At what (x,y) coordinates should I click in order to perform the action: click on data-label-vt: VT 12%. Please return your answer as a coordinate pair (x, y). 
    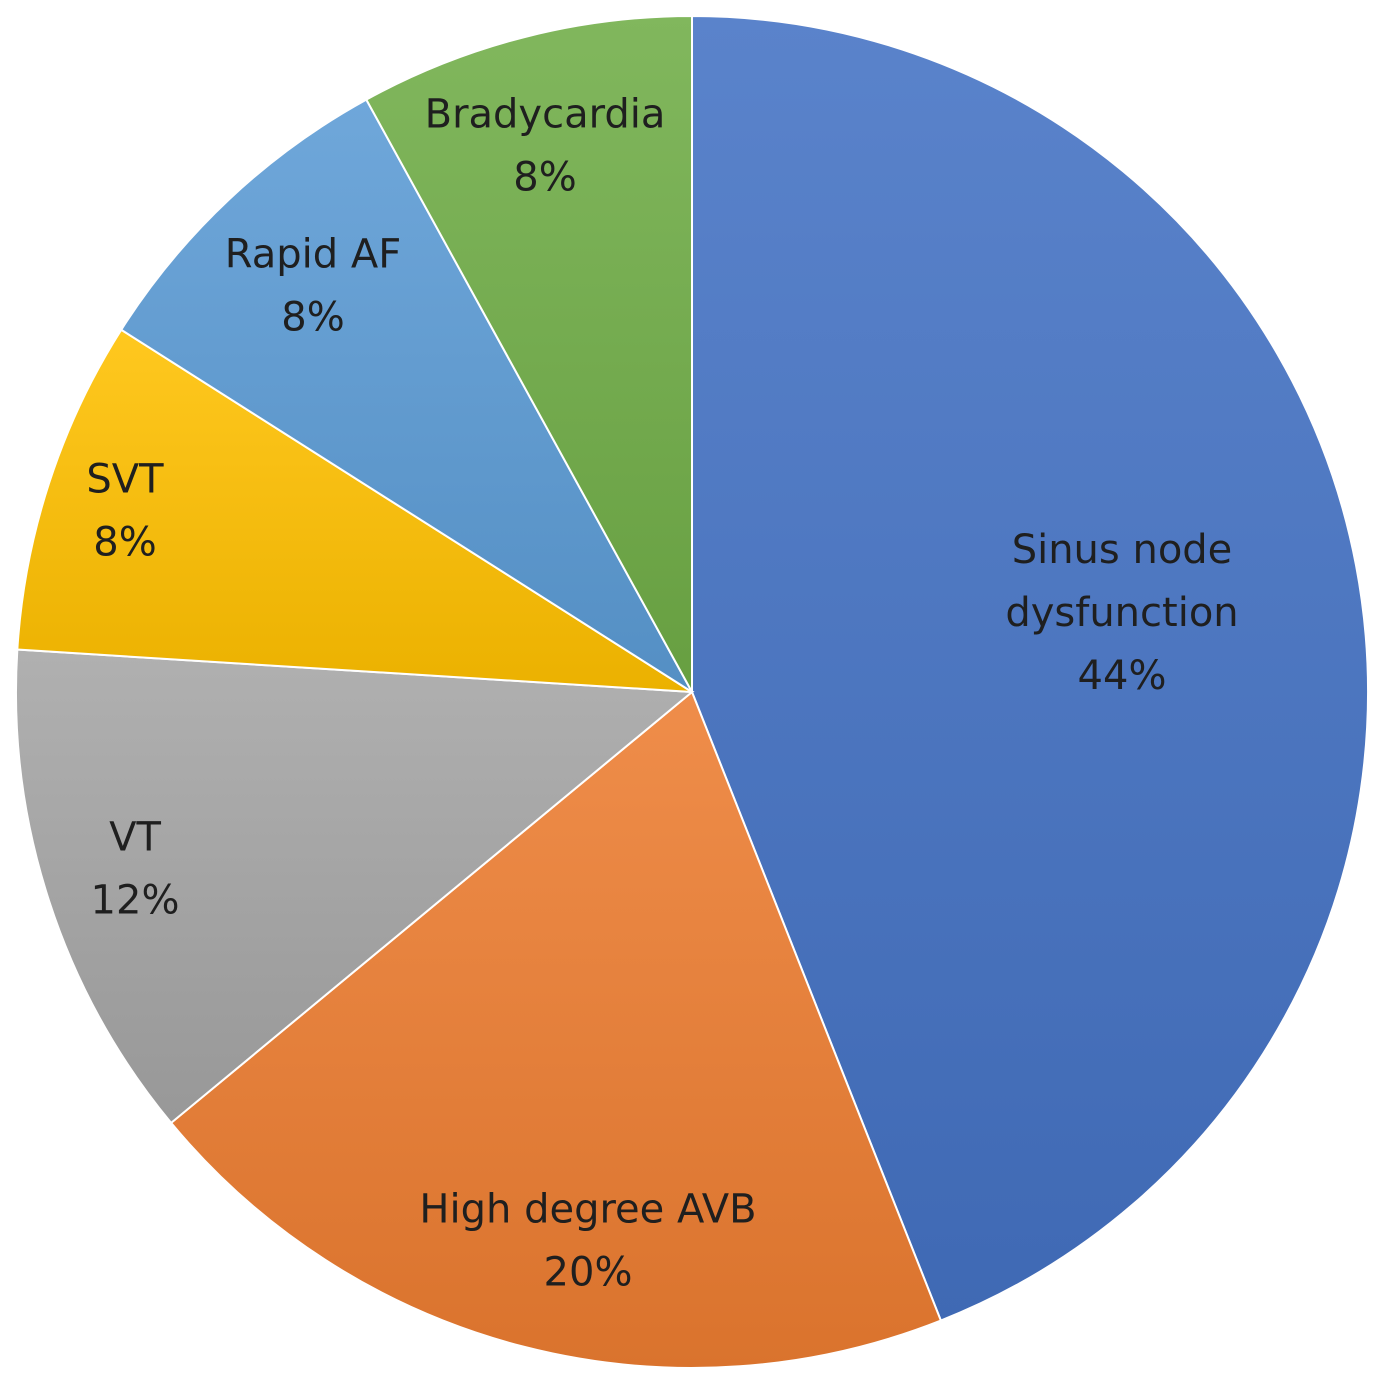
    Looking at the image, I should click on (135, 869).